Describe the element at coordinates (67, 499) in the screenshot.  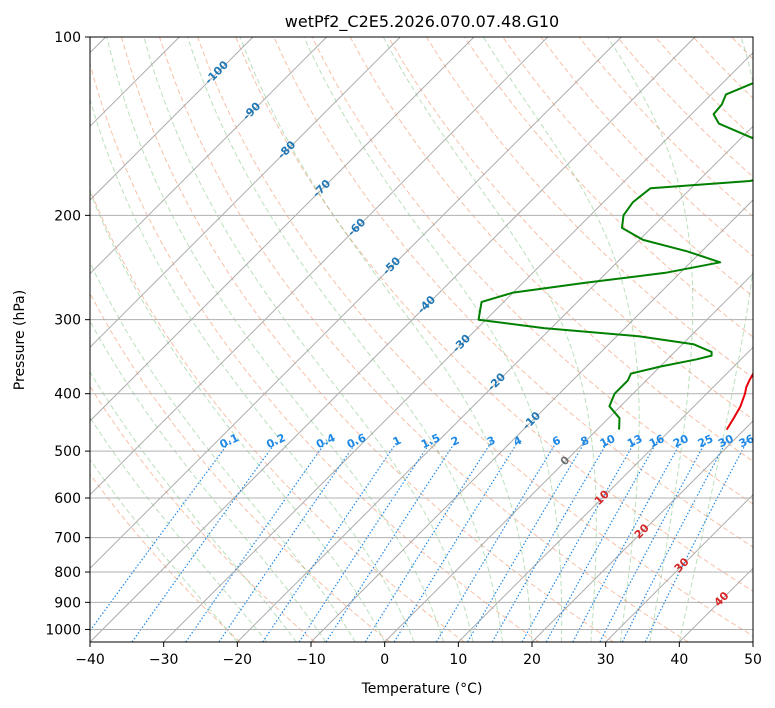
I see `y-tick-label: 600` at that location.